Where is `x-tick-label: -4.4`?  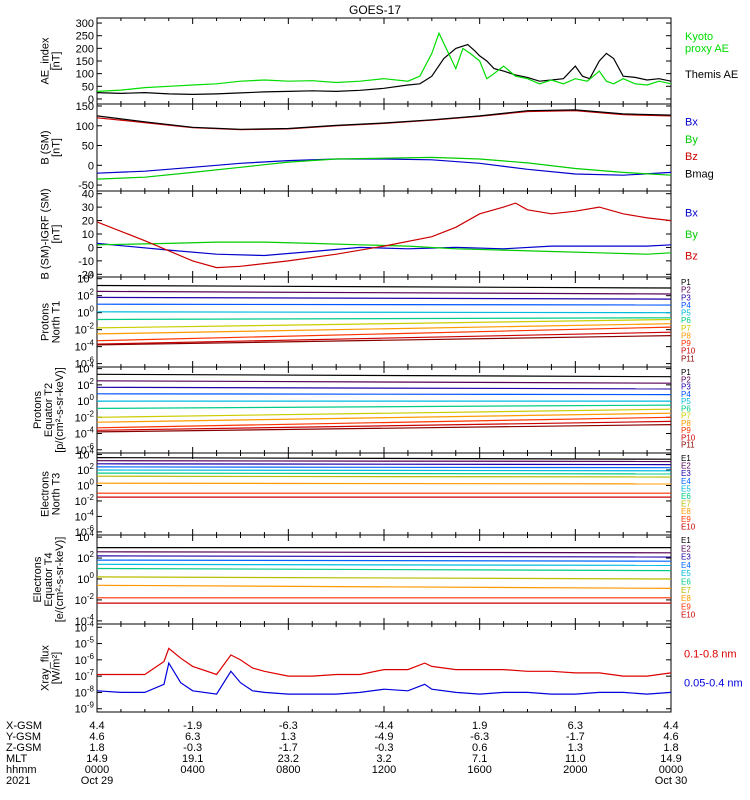
x-tick-label: -4.4 is located at coordinates (384, 726).